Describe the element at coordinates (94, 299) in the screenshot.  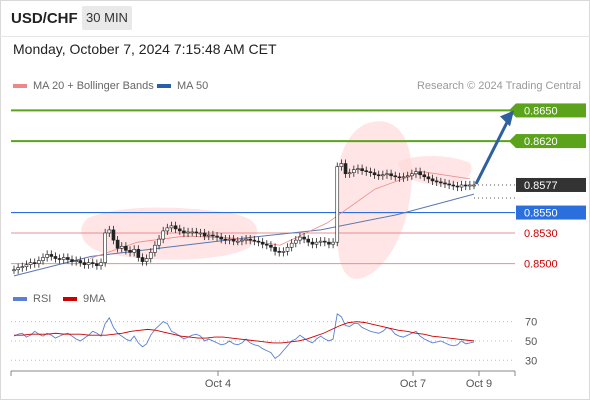
I see `legend-9ma-label: 9MA` at that location.